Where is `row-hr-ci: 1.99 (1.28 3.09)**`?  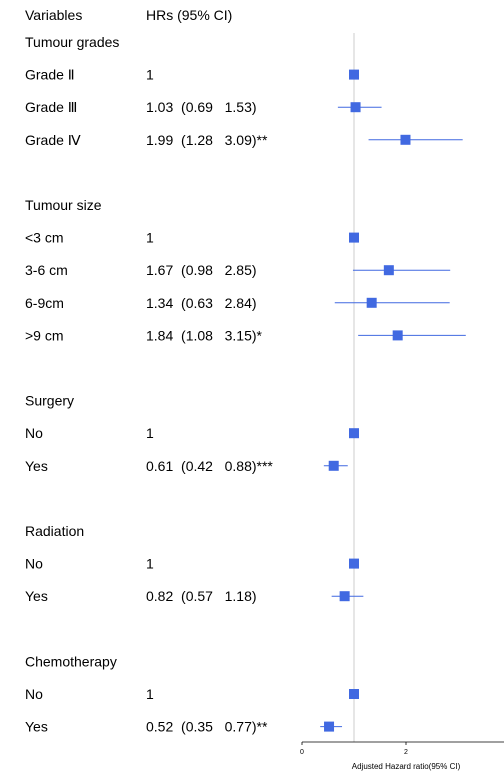
row-hr-ci: 1.99 (1.28 3.09)** is located at coordinates (207, 140).